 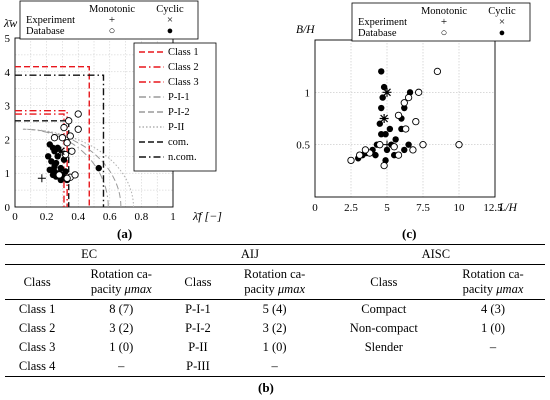 What do you see at coordinates (8, 208) in the screenshot?
I see `y-tick-label: 0` at bounding box center [8, 208].